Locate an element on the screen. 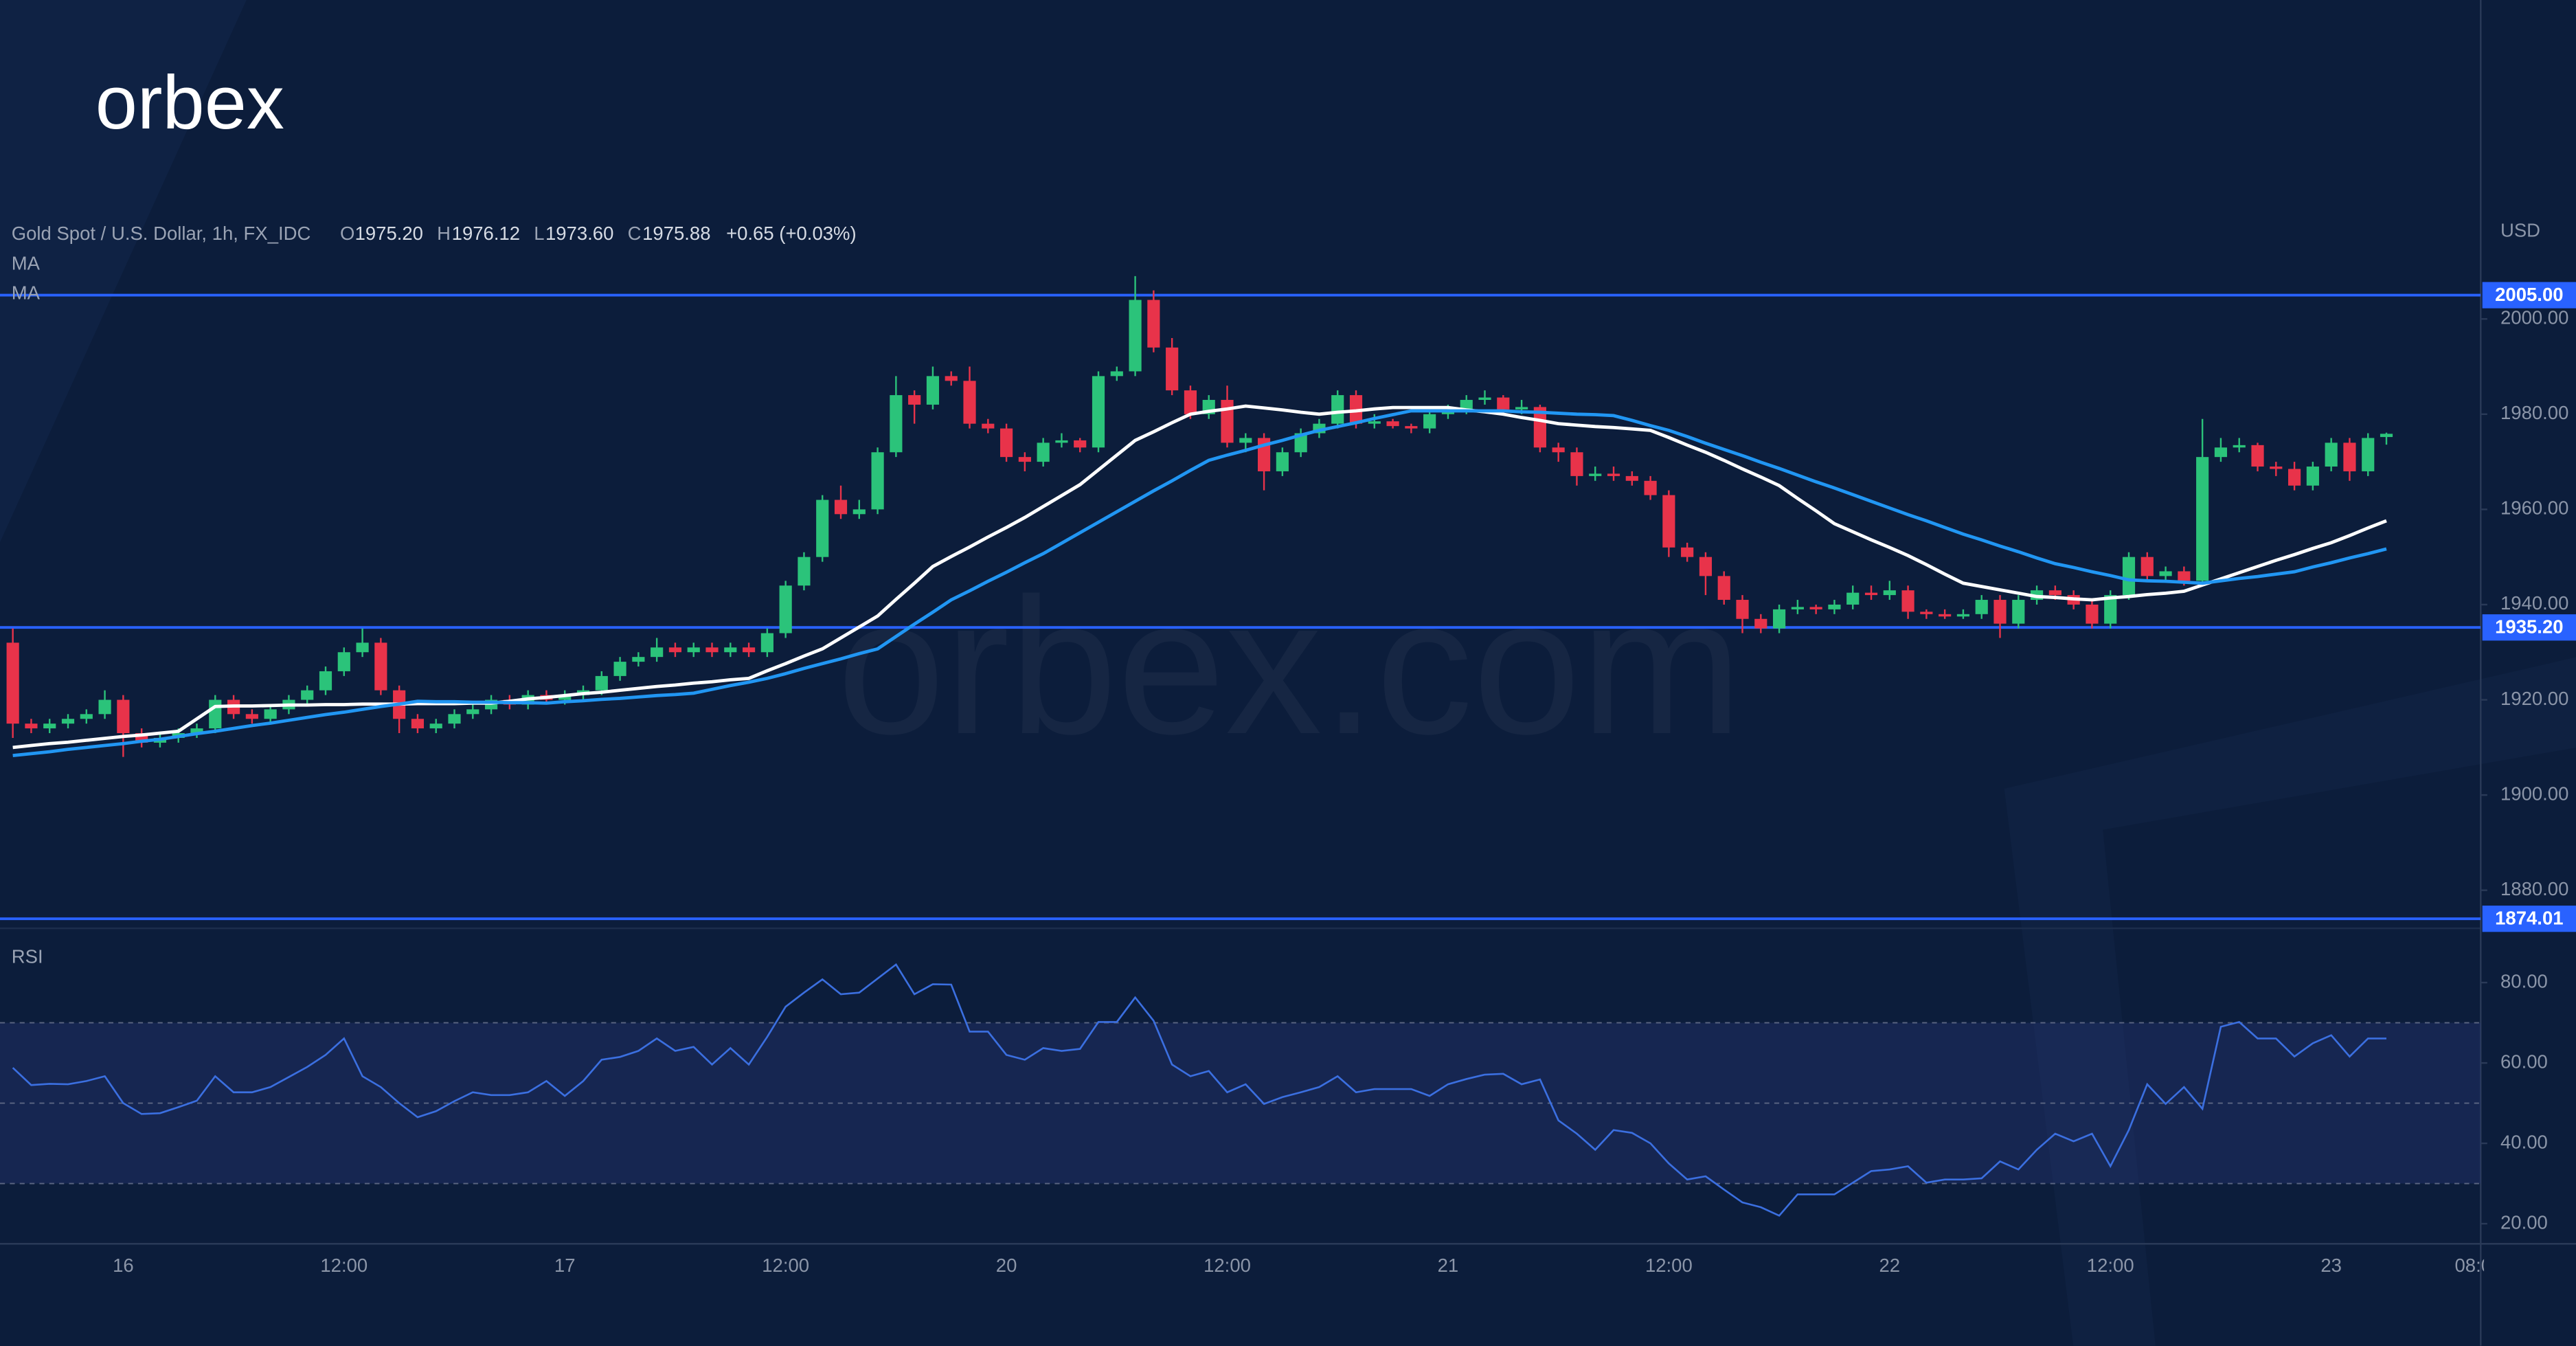  x-tick-label: 21 is located at coordinates (1448, 1265).